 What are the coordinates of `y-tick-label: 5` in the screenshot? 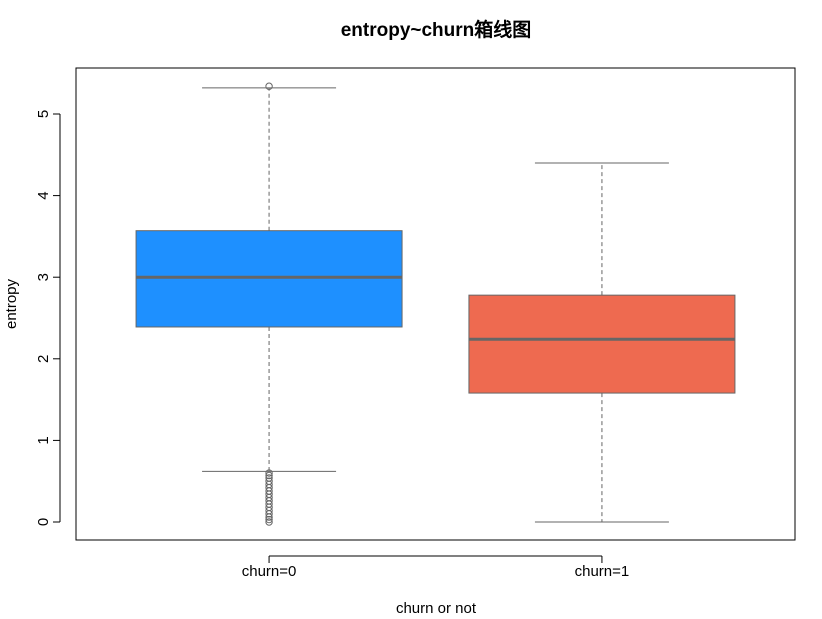 It's located at (43, 114).